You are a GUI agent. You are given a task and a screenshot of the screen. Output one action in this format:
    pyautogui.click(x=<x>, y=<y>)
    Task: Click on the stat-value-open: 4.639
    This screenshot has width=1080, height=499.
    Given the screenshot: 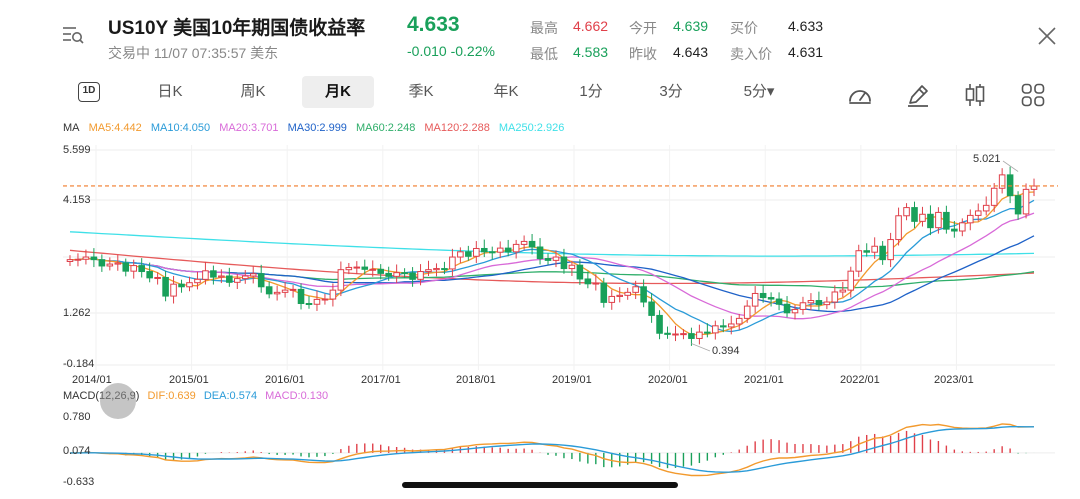 What is the action you would take?
    pyautogui.click(x=691, y=26)
    